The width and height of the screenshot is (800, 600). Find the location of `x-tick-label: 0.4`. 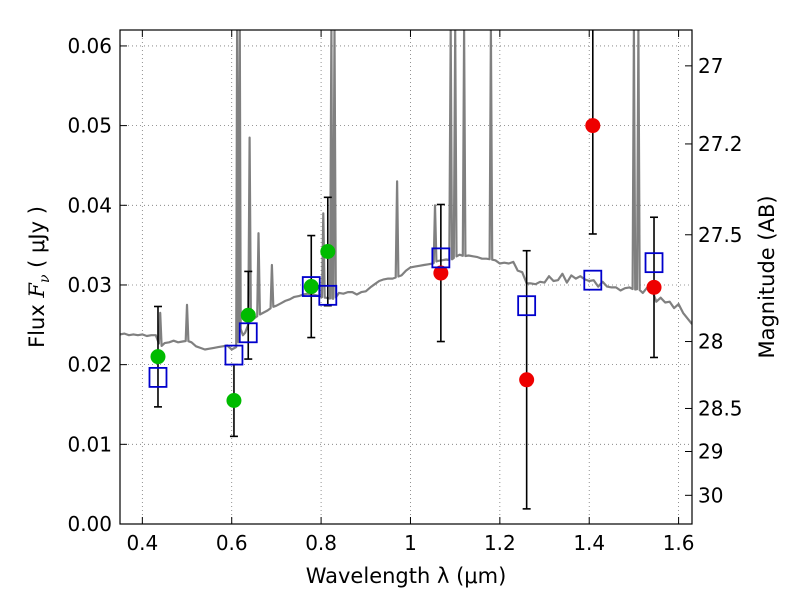

x-tick-label: 0.4 is located at coordinates (142, 543).